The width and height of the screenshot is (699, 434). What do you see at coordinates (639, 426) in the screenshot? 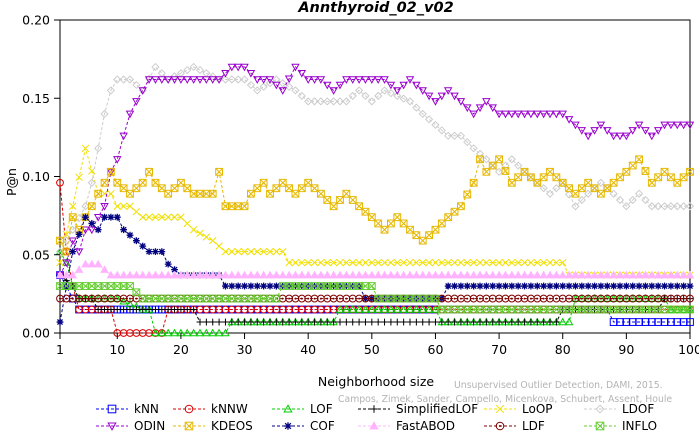
I see `legend-label-inflo: INFLO` at bounding box center [639, 426].